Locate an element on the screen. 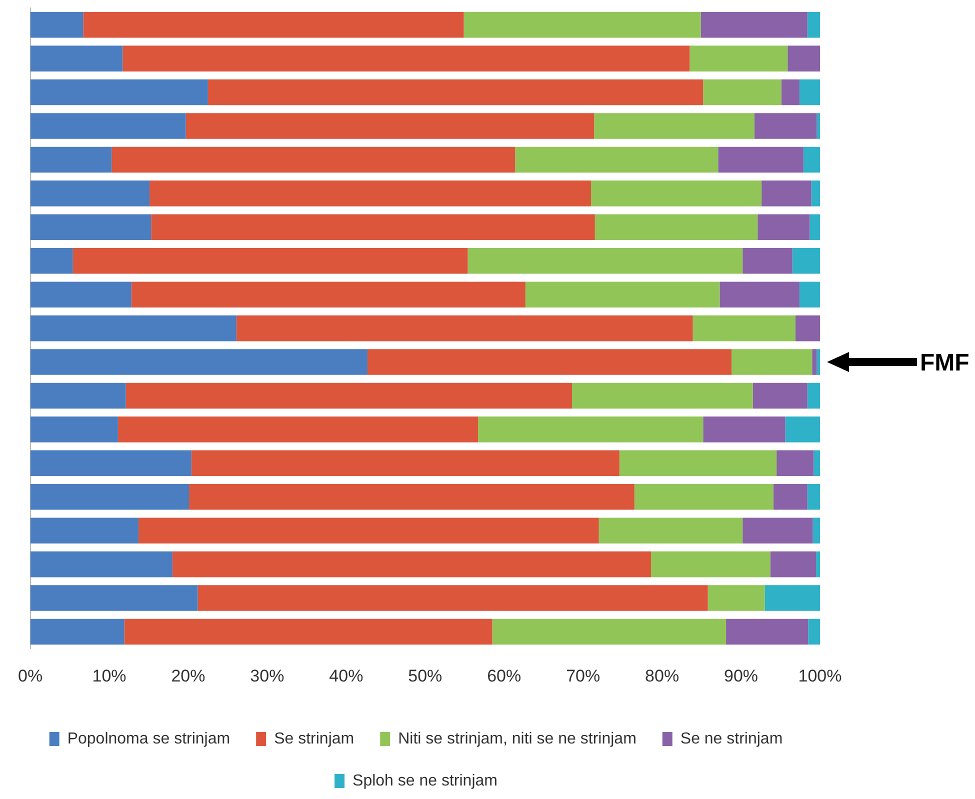 The width and height of the screenshot is (975, 799). x-tick-label: 0% is located at coordinates (30, 676).